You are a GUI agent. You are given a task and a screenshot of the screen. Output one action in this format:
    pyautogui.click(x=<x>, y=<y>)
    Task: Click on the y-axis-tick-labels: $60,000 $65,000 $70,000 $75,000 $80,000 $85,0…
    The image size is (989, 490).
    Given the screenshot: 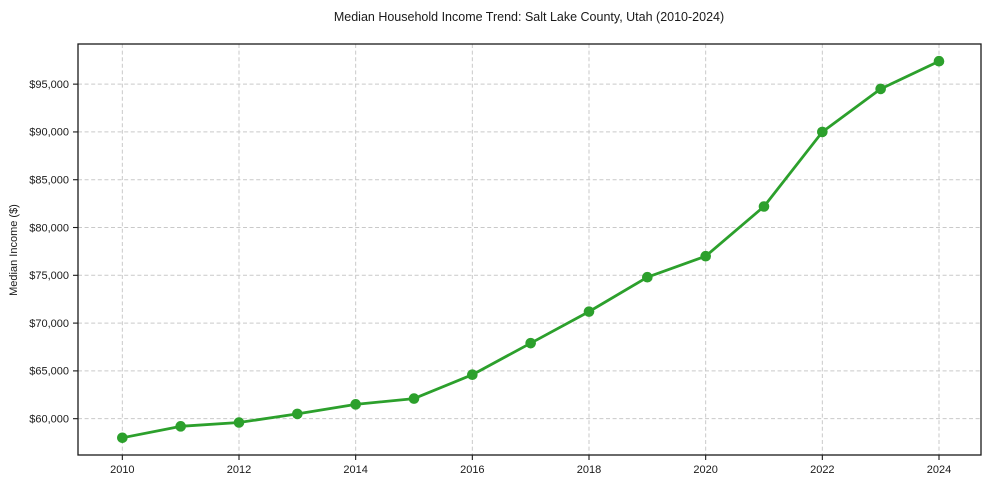 What is the action you would take?
    pyautogui.click(x=49, y=252)
    